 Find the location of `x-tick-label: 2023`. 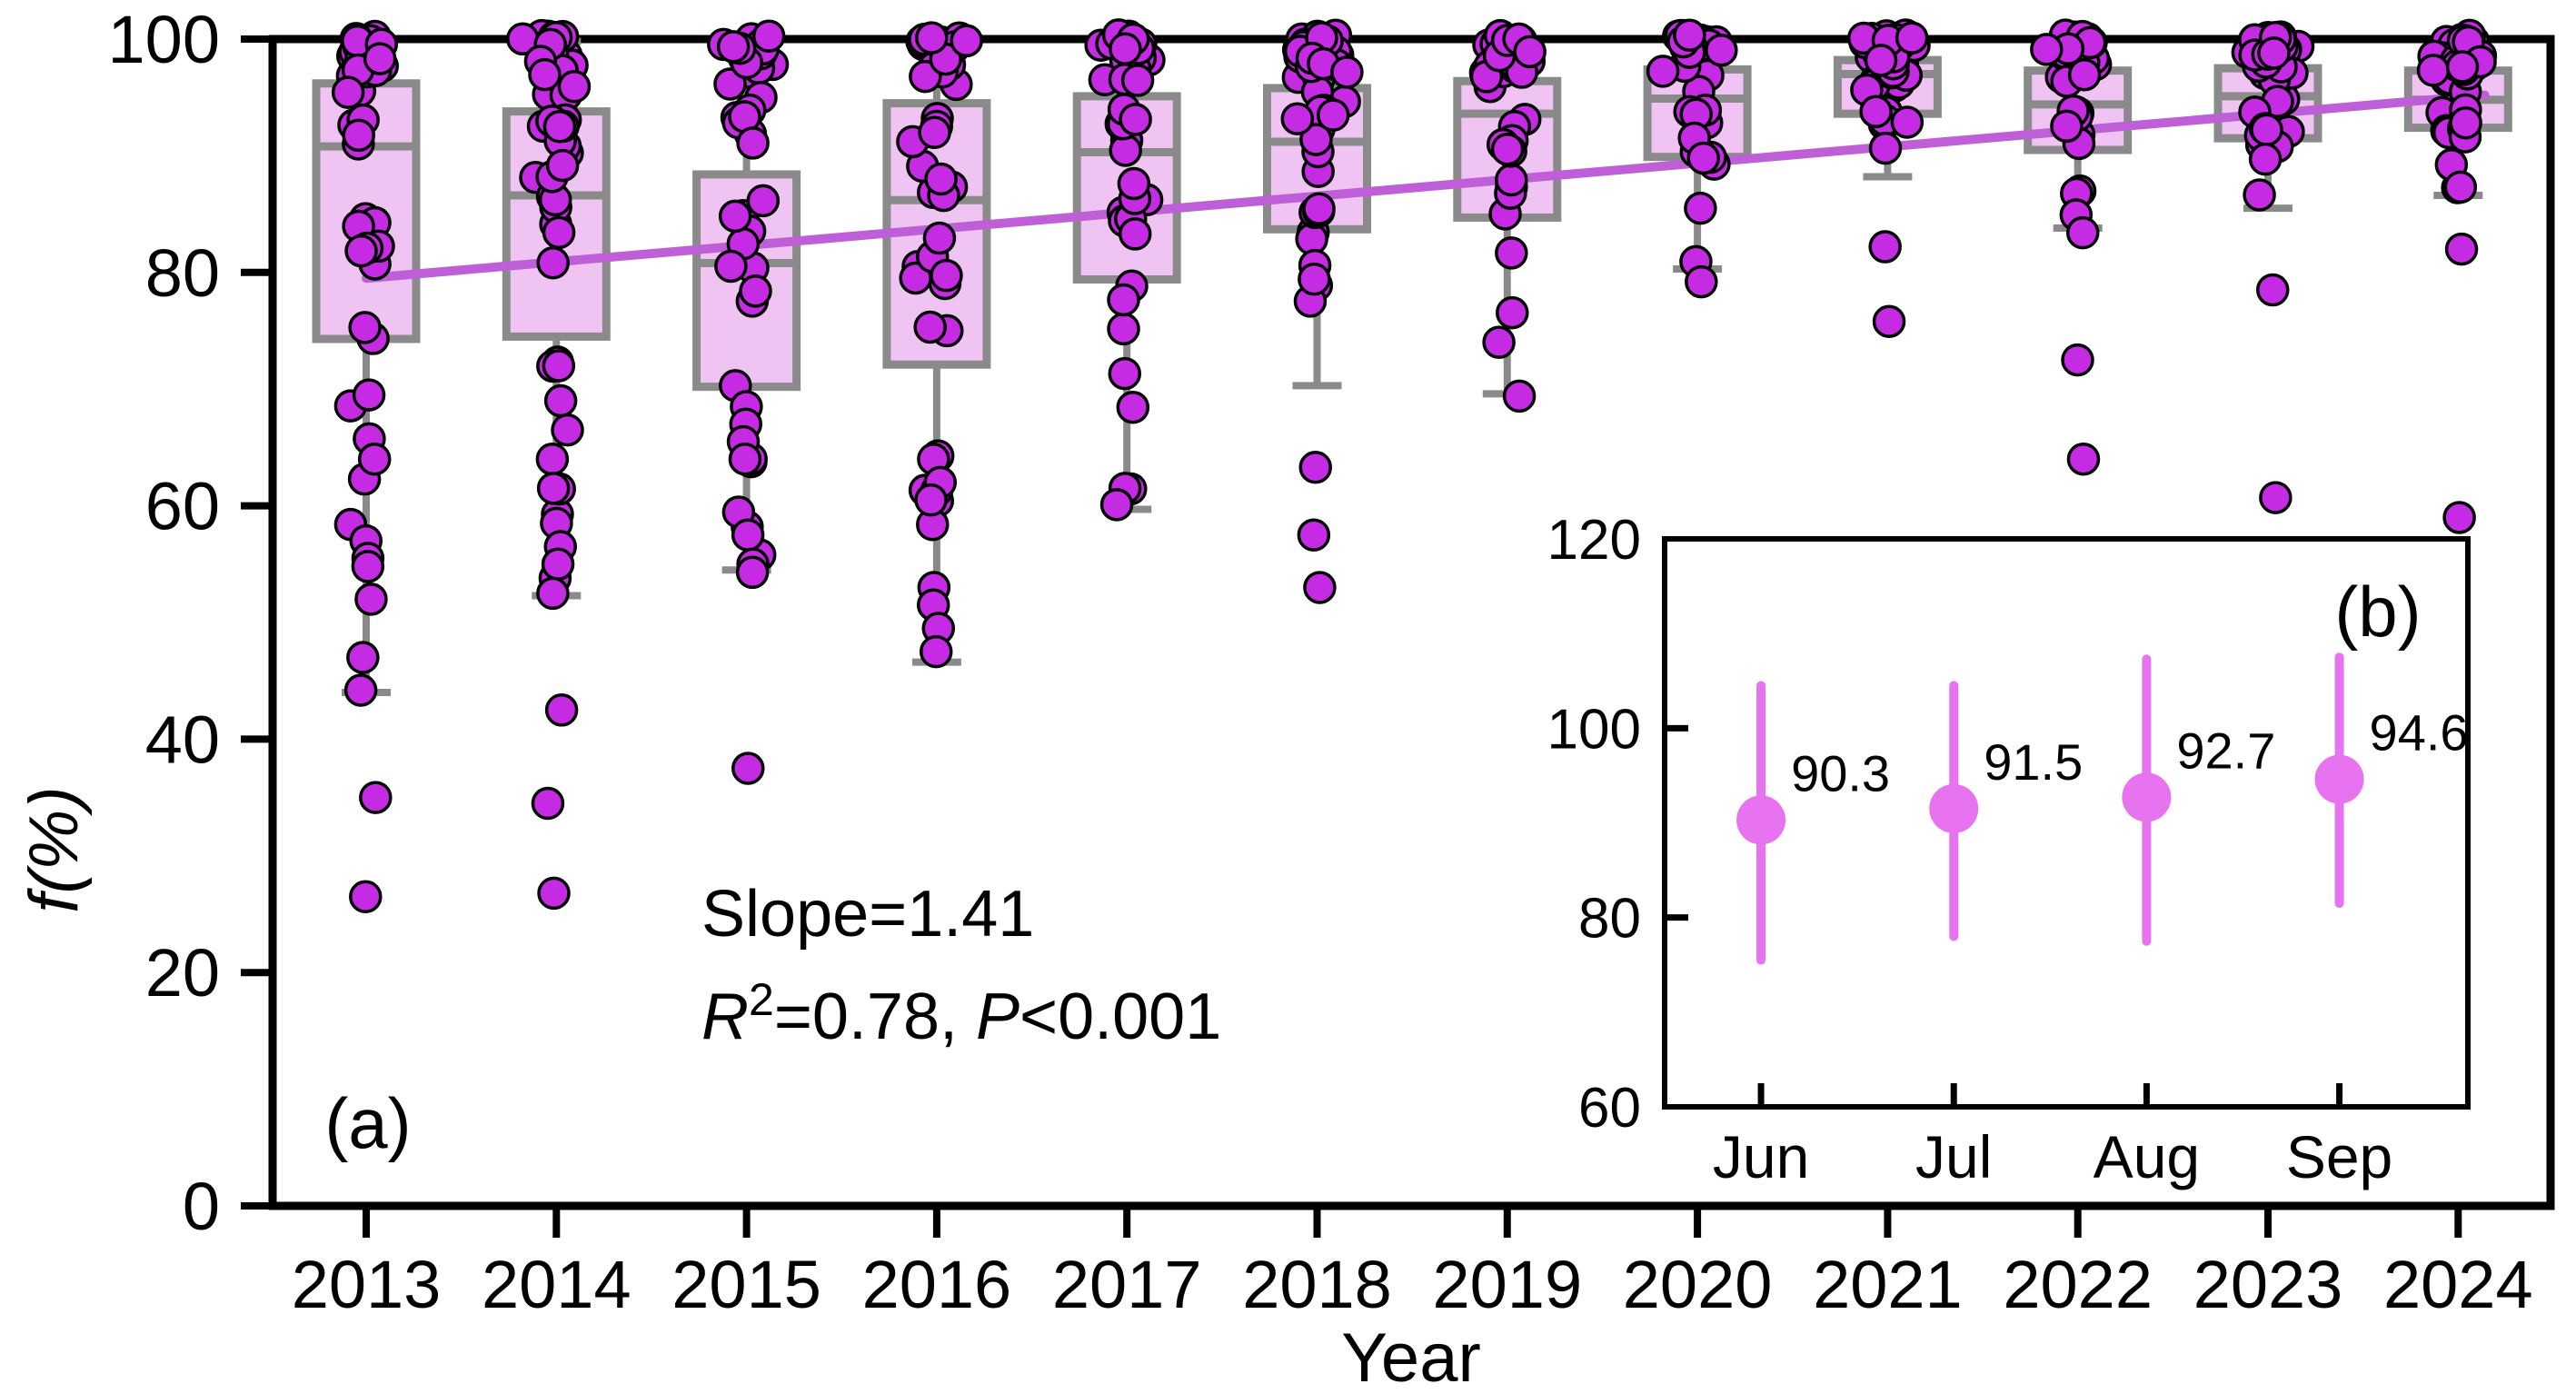

x-tick-label: 2023 is located at coordinates (2268, 1284).